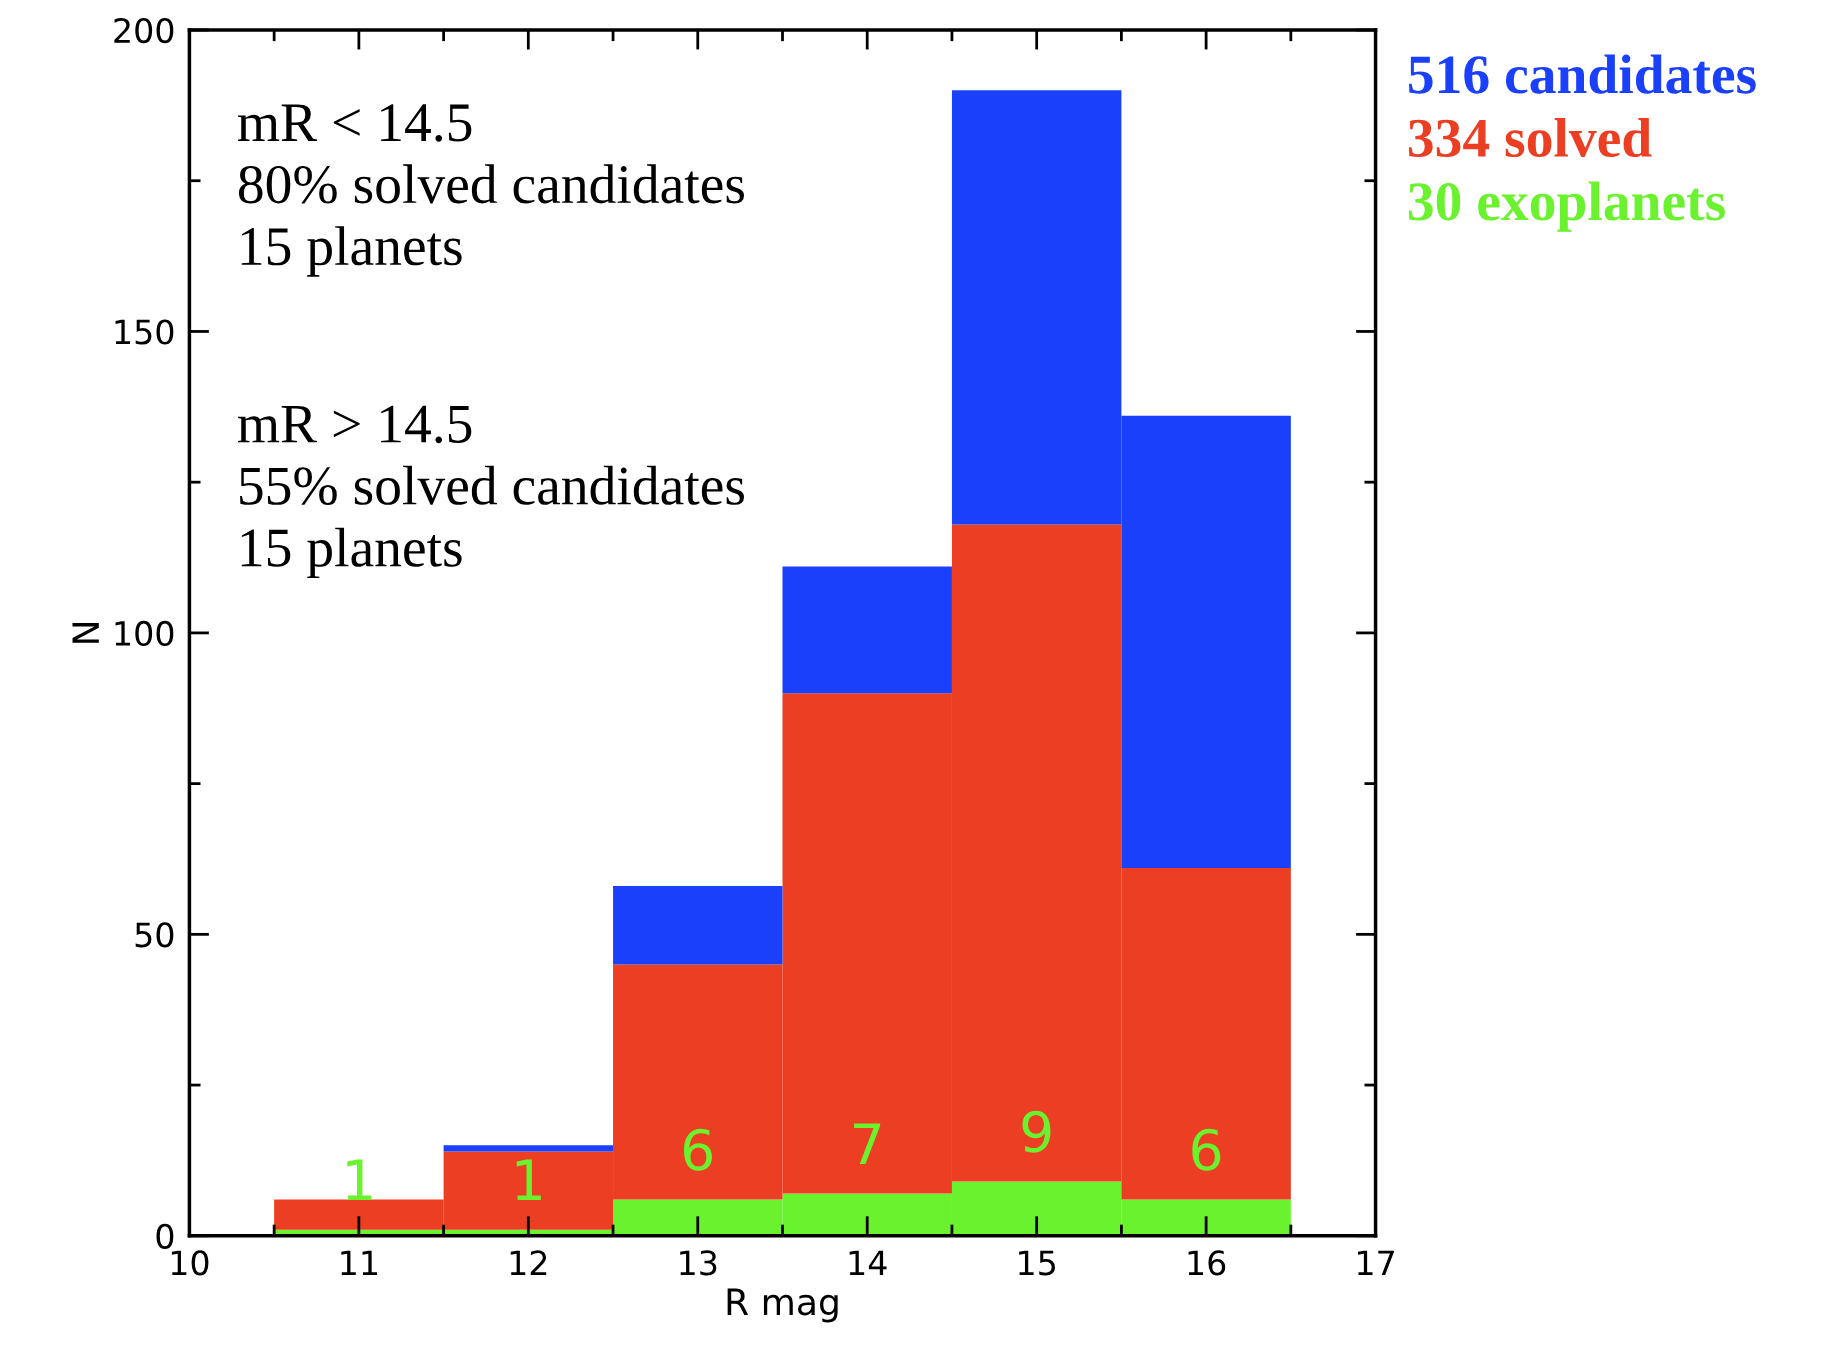 This screenshot has width=1839, height=1364. Describe the element at coordinates (144, 30) in the screenshot. I see `y-tick-label: 200` at that location.